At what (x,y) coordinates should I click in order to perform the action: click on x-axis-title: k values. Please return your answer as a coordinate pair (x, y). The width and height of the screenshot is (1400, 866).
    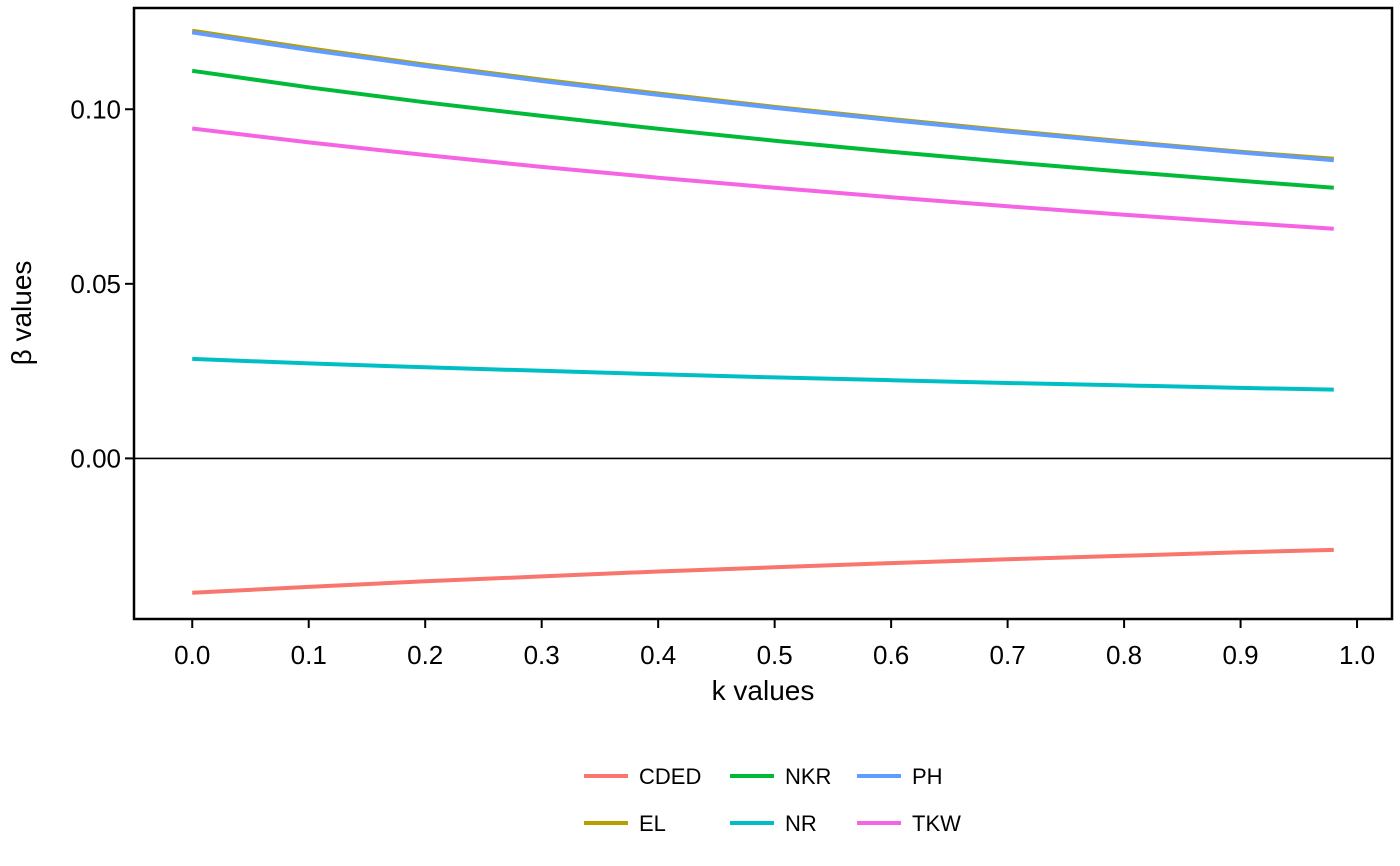
    Looking at the image, I should click on (763, 690).